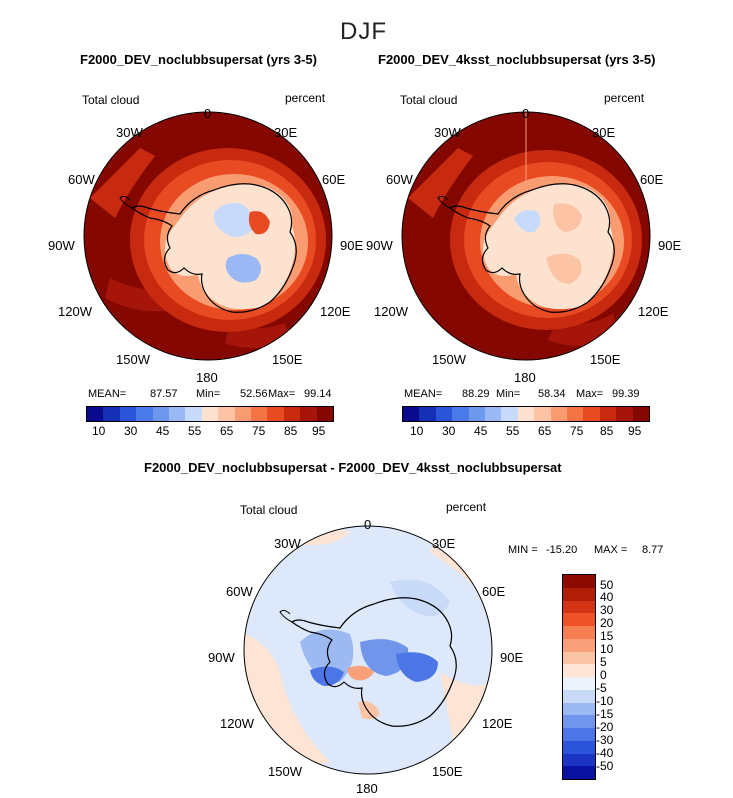 Image resolution: width=733 pixels, height=798 pixels. Describe the element at coordinates (207, 377) in the screenshot. I see `panel-1-lon-180: 180` at that location.